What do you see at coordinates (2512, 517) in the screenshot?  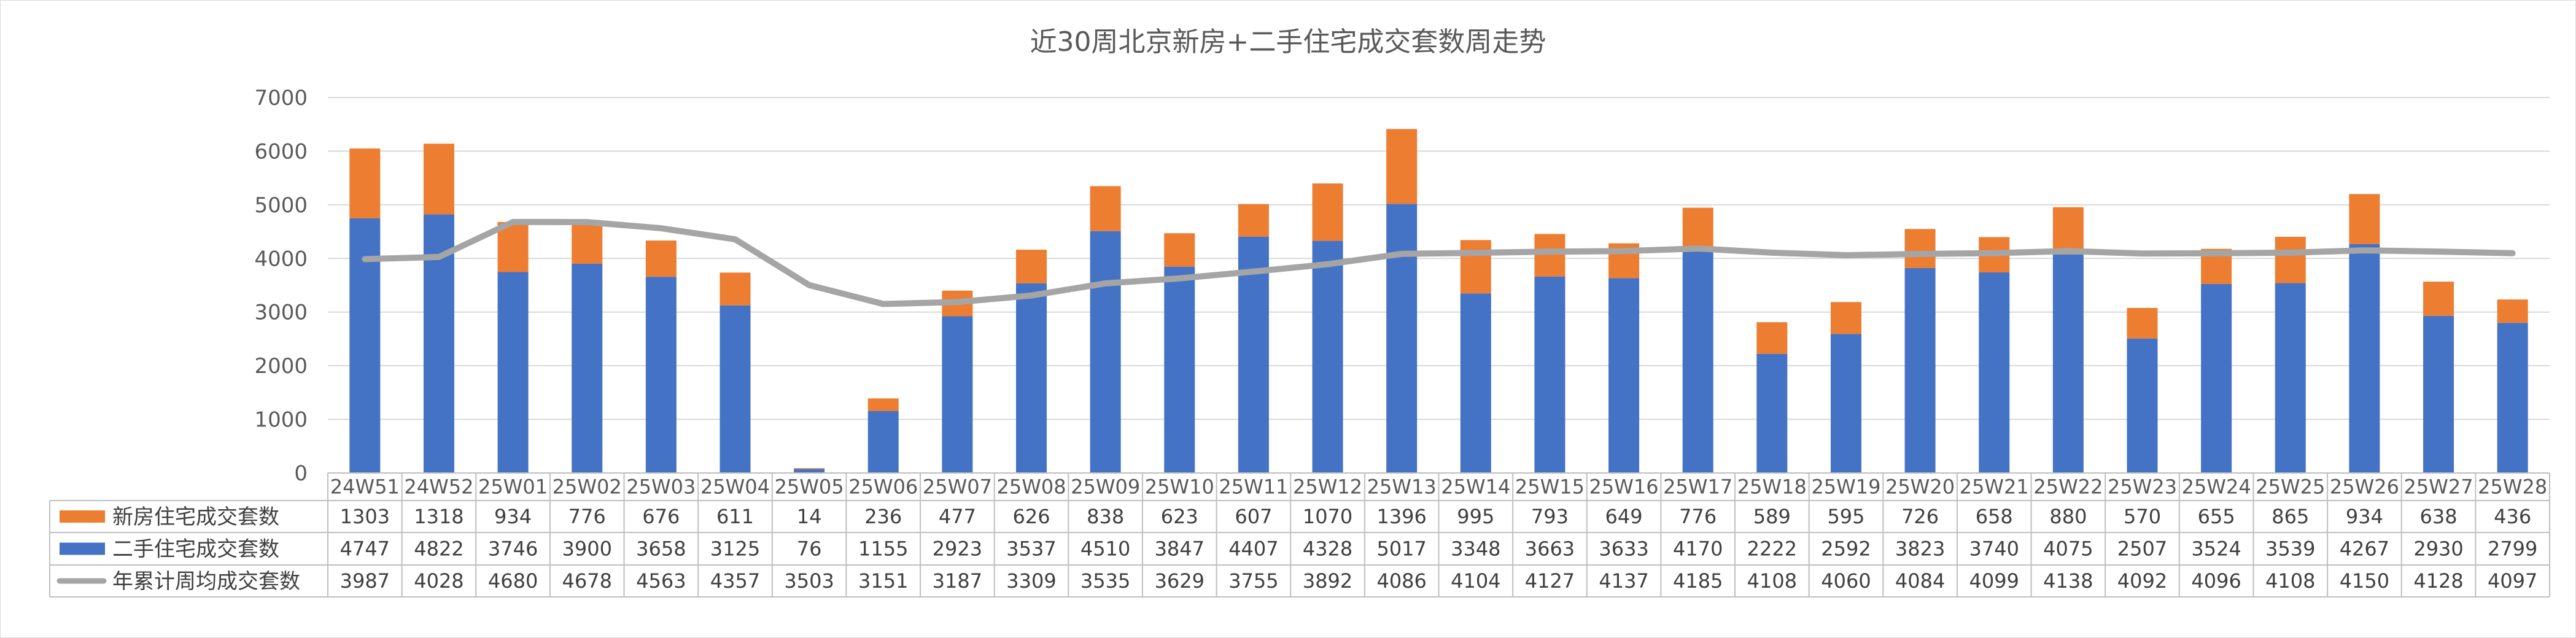 I see `data-label: 436` at bounding box center [2512, 517].